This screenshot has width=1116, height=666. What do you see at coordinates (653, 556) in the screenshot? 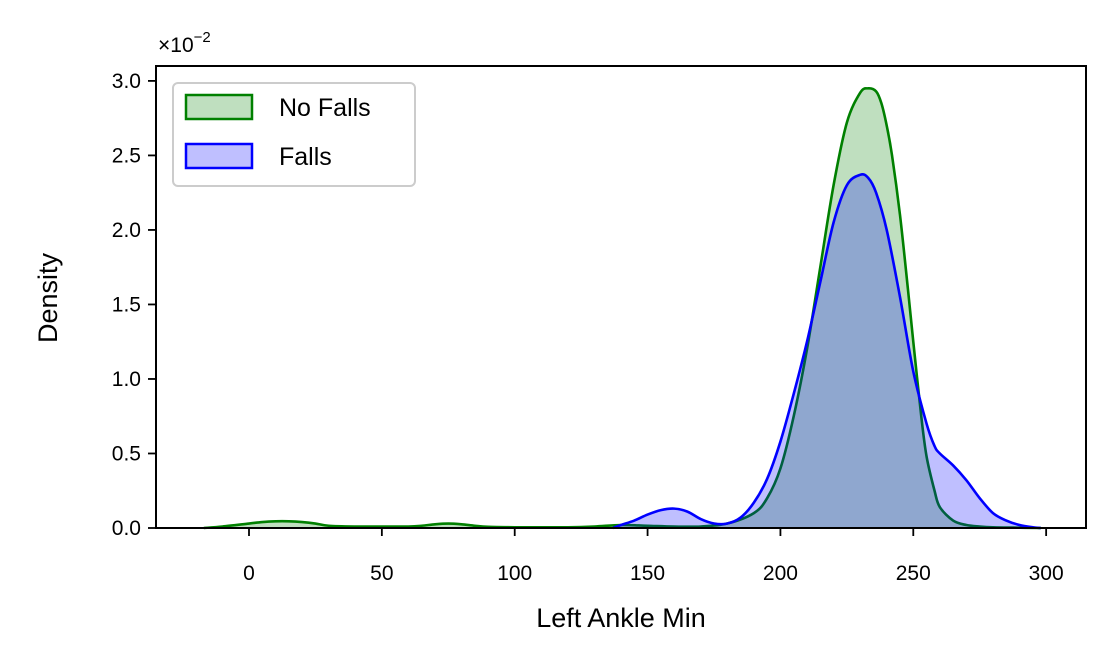
I see `x-axis-ticks: 0 50 100 150 200 250 300` at bounding box center [653, 556].